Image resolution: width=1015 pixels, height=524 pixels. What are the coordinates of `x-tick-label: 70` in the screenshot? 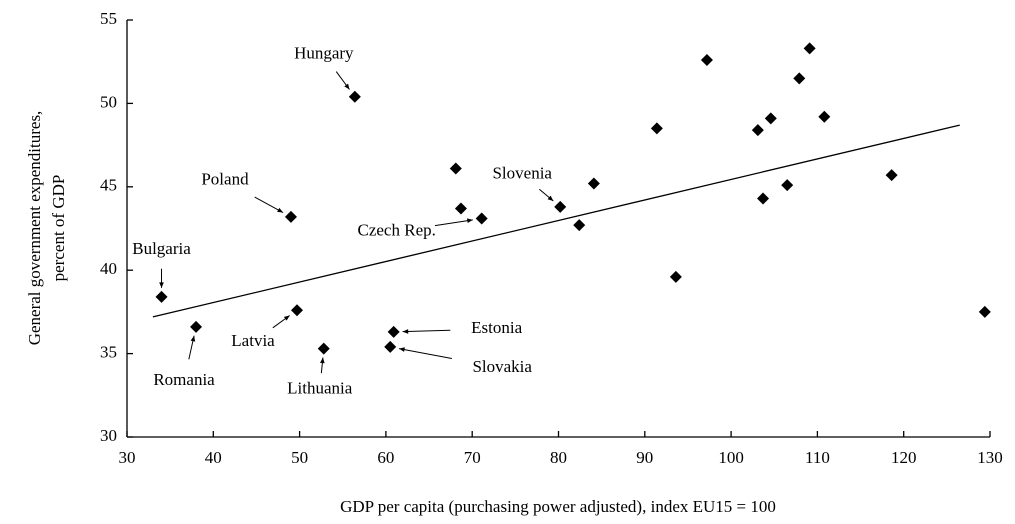 It's located at (472, 457).